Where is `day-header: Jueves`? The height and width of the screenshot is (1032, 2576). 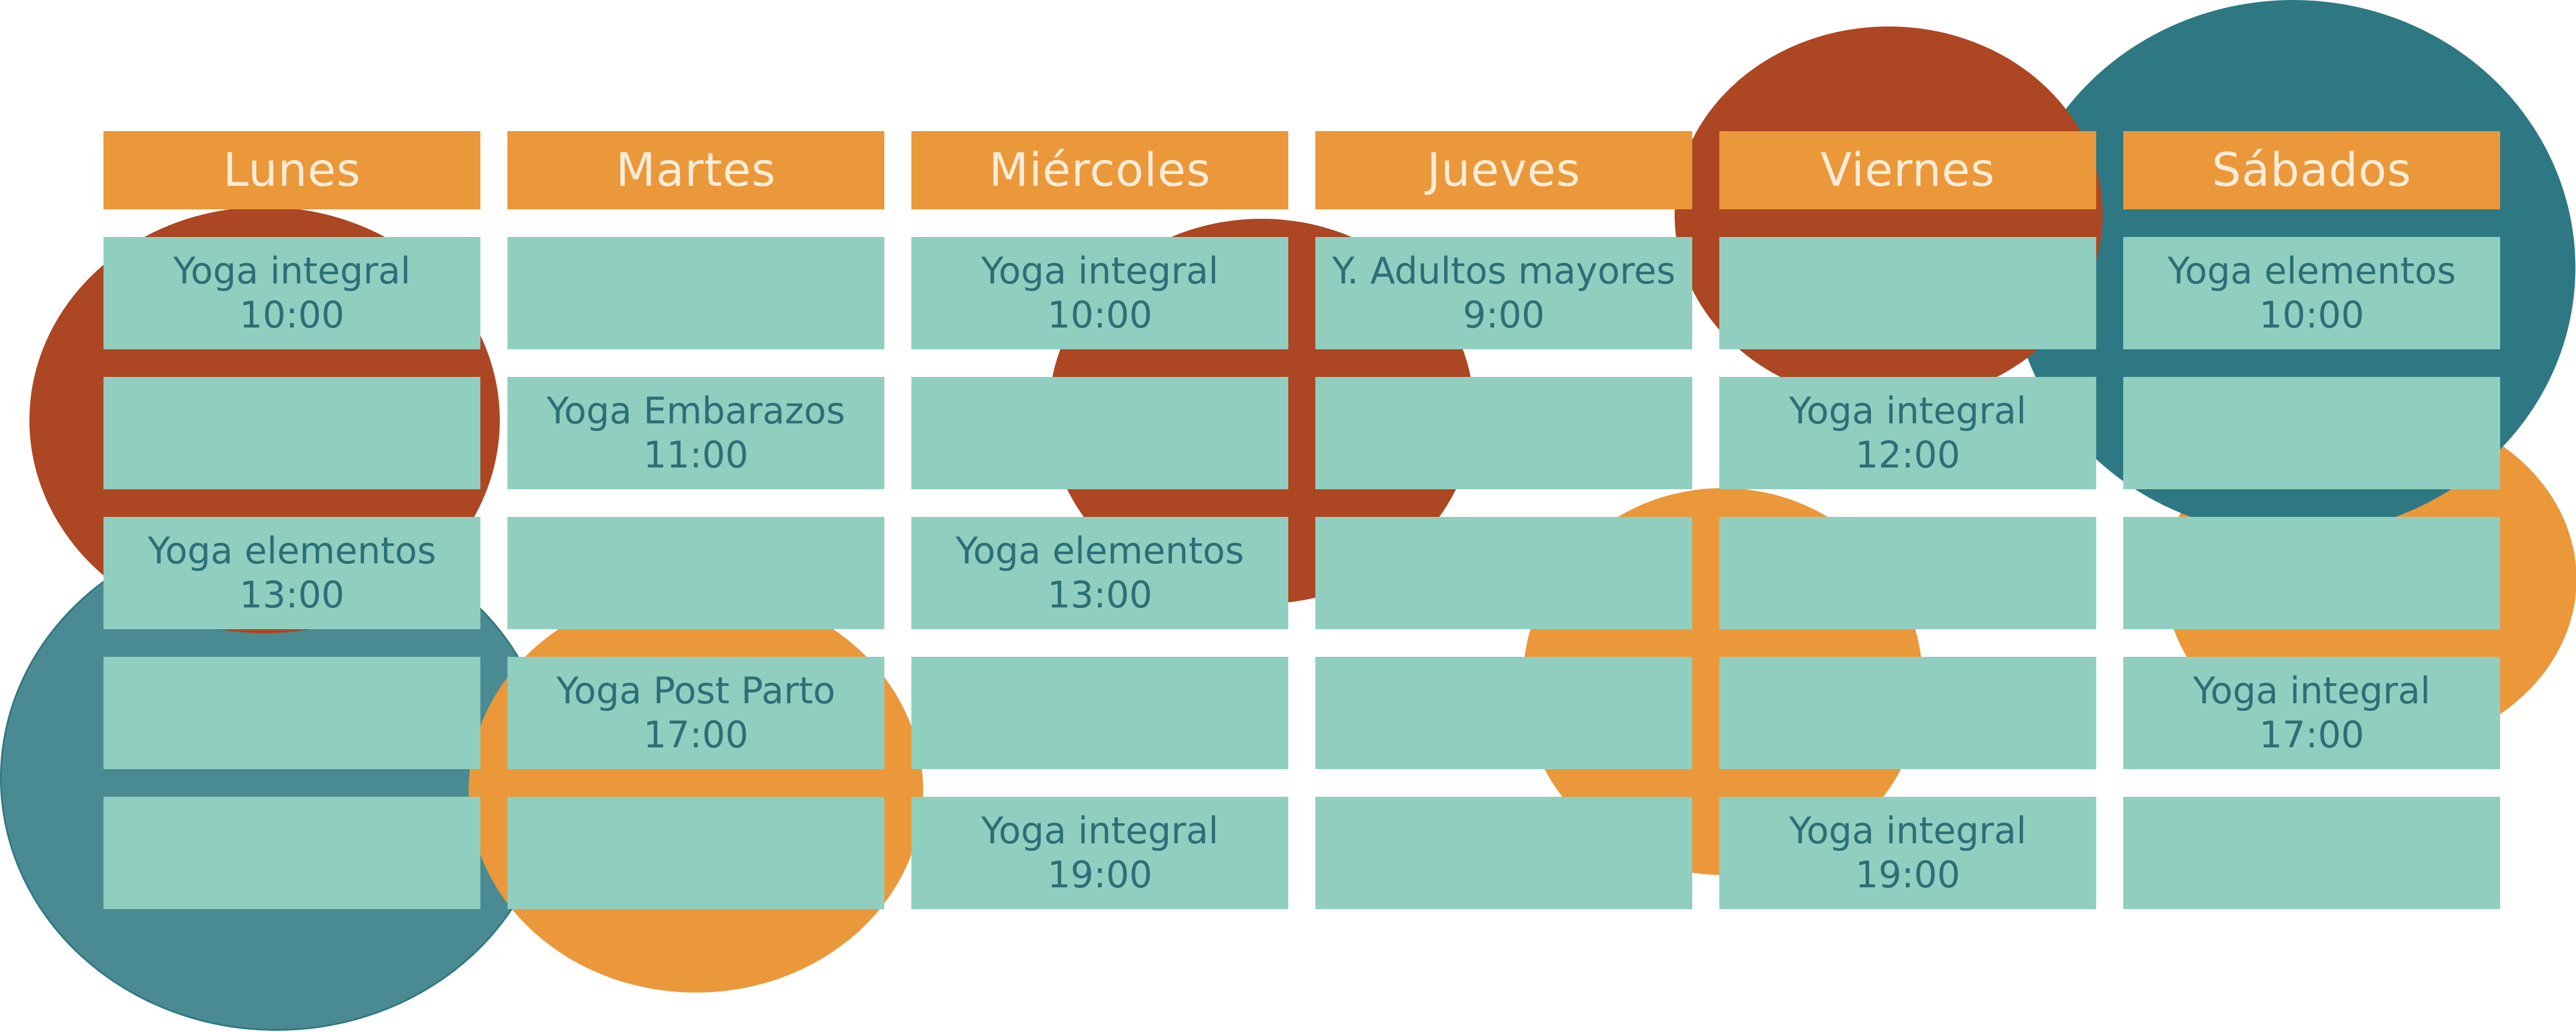
day-header: Jueves is located at coordinates (1503, 170).